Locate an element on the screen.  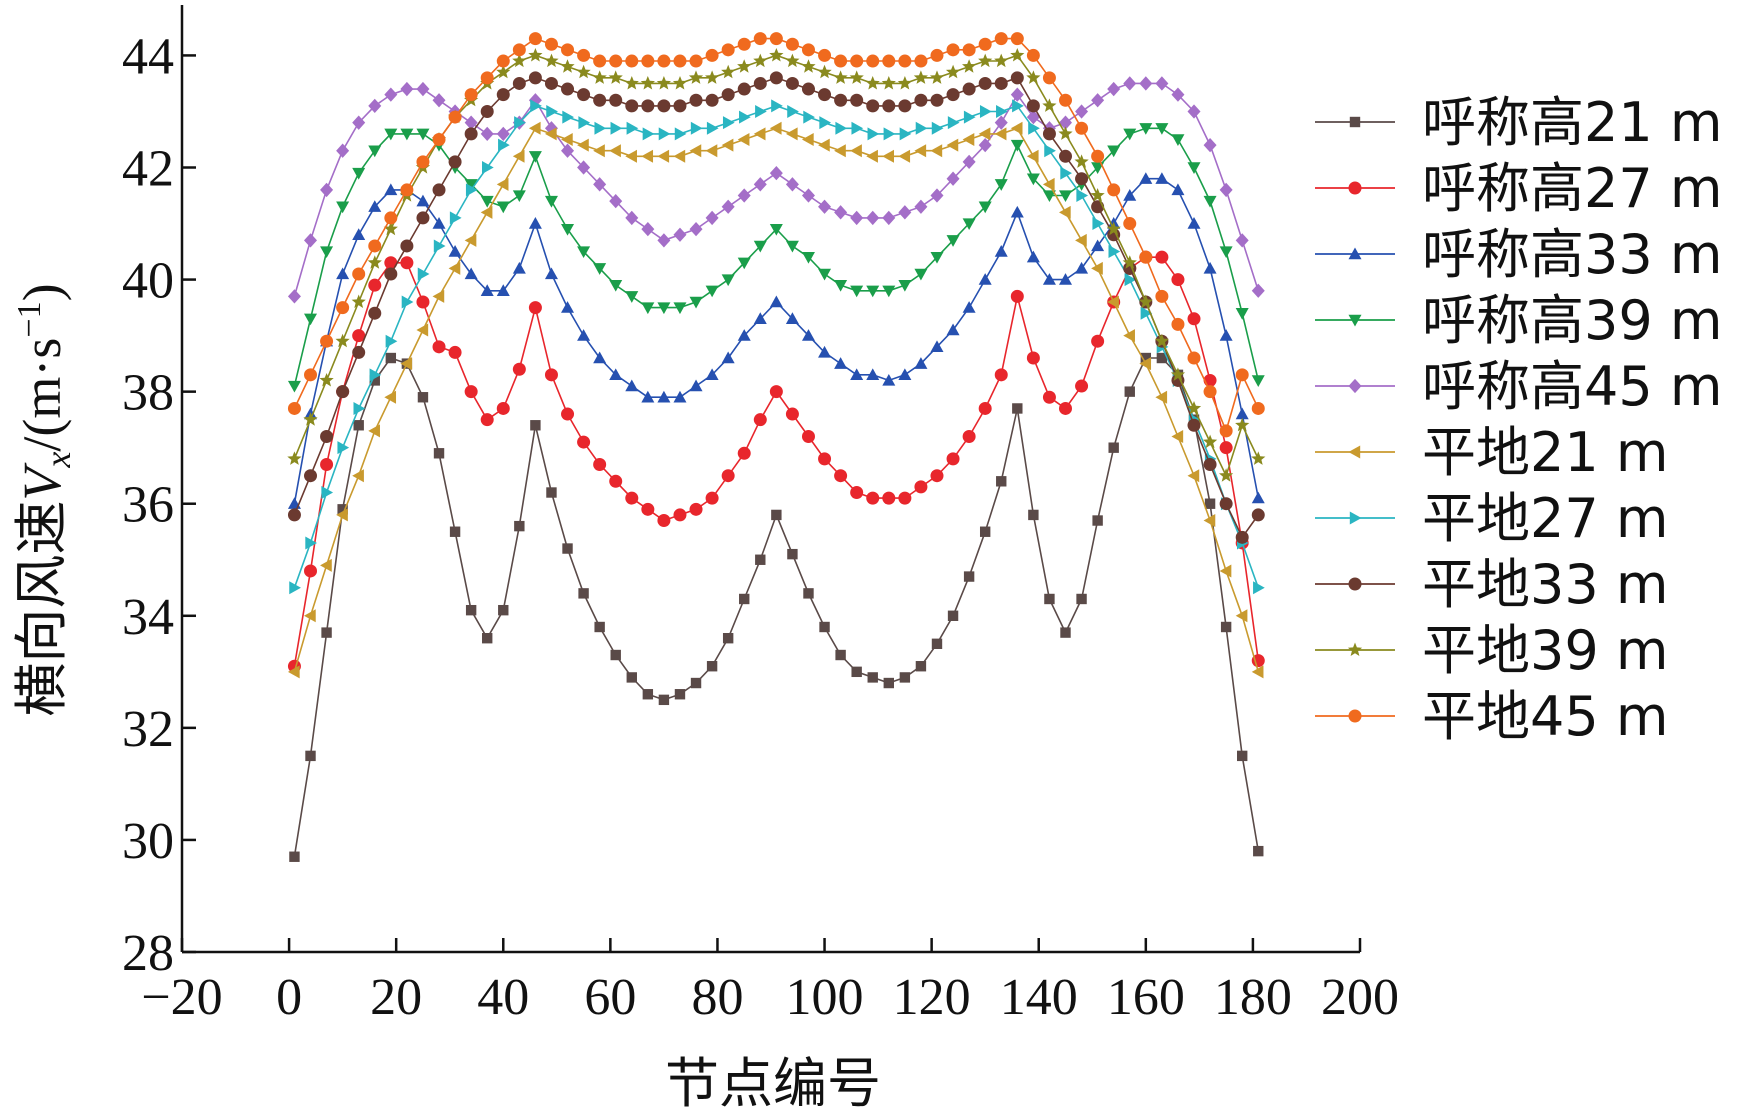
x-tick-label: 200 is located at coordinates (1360, 997).